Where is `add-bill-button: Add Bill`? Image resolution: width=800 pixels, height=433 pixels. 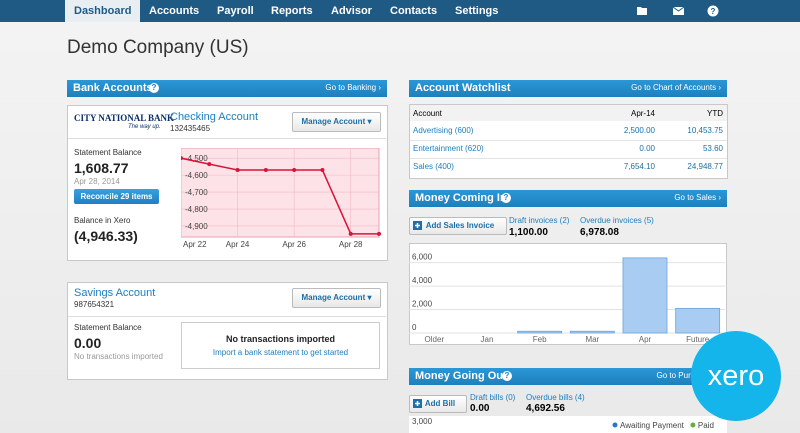 add-bill-button: Add Bill is located at coordinates (438, 404).